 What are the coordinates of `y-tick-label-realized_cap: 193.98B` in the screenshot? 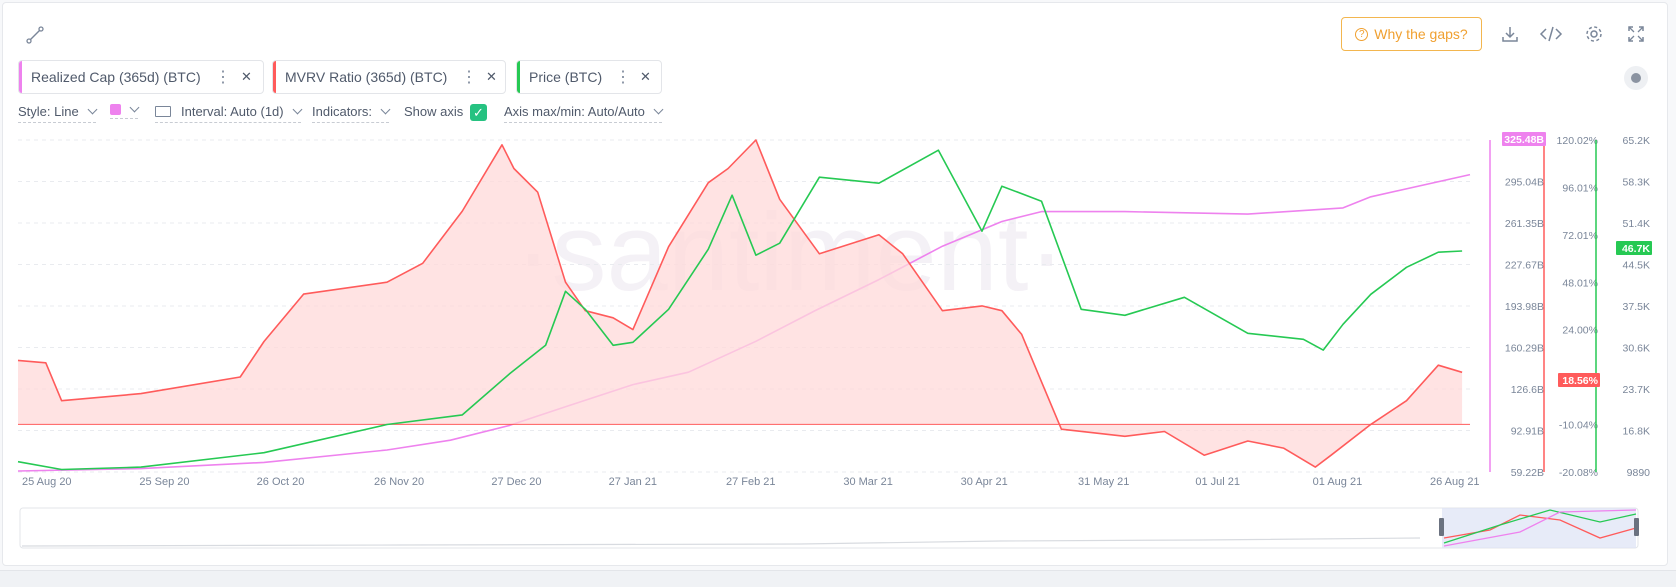 It's located at (1524, 307).